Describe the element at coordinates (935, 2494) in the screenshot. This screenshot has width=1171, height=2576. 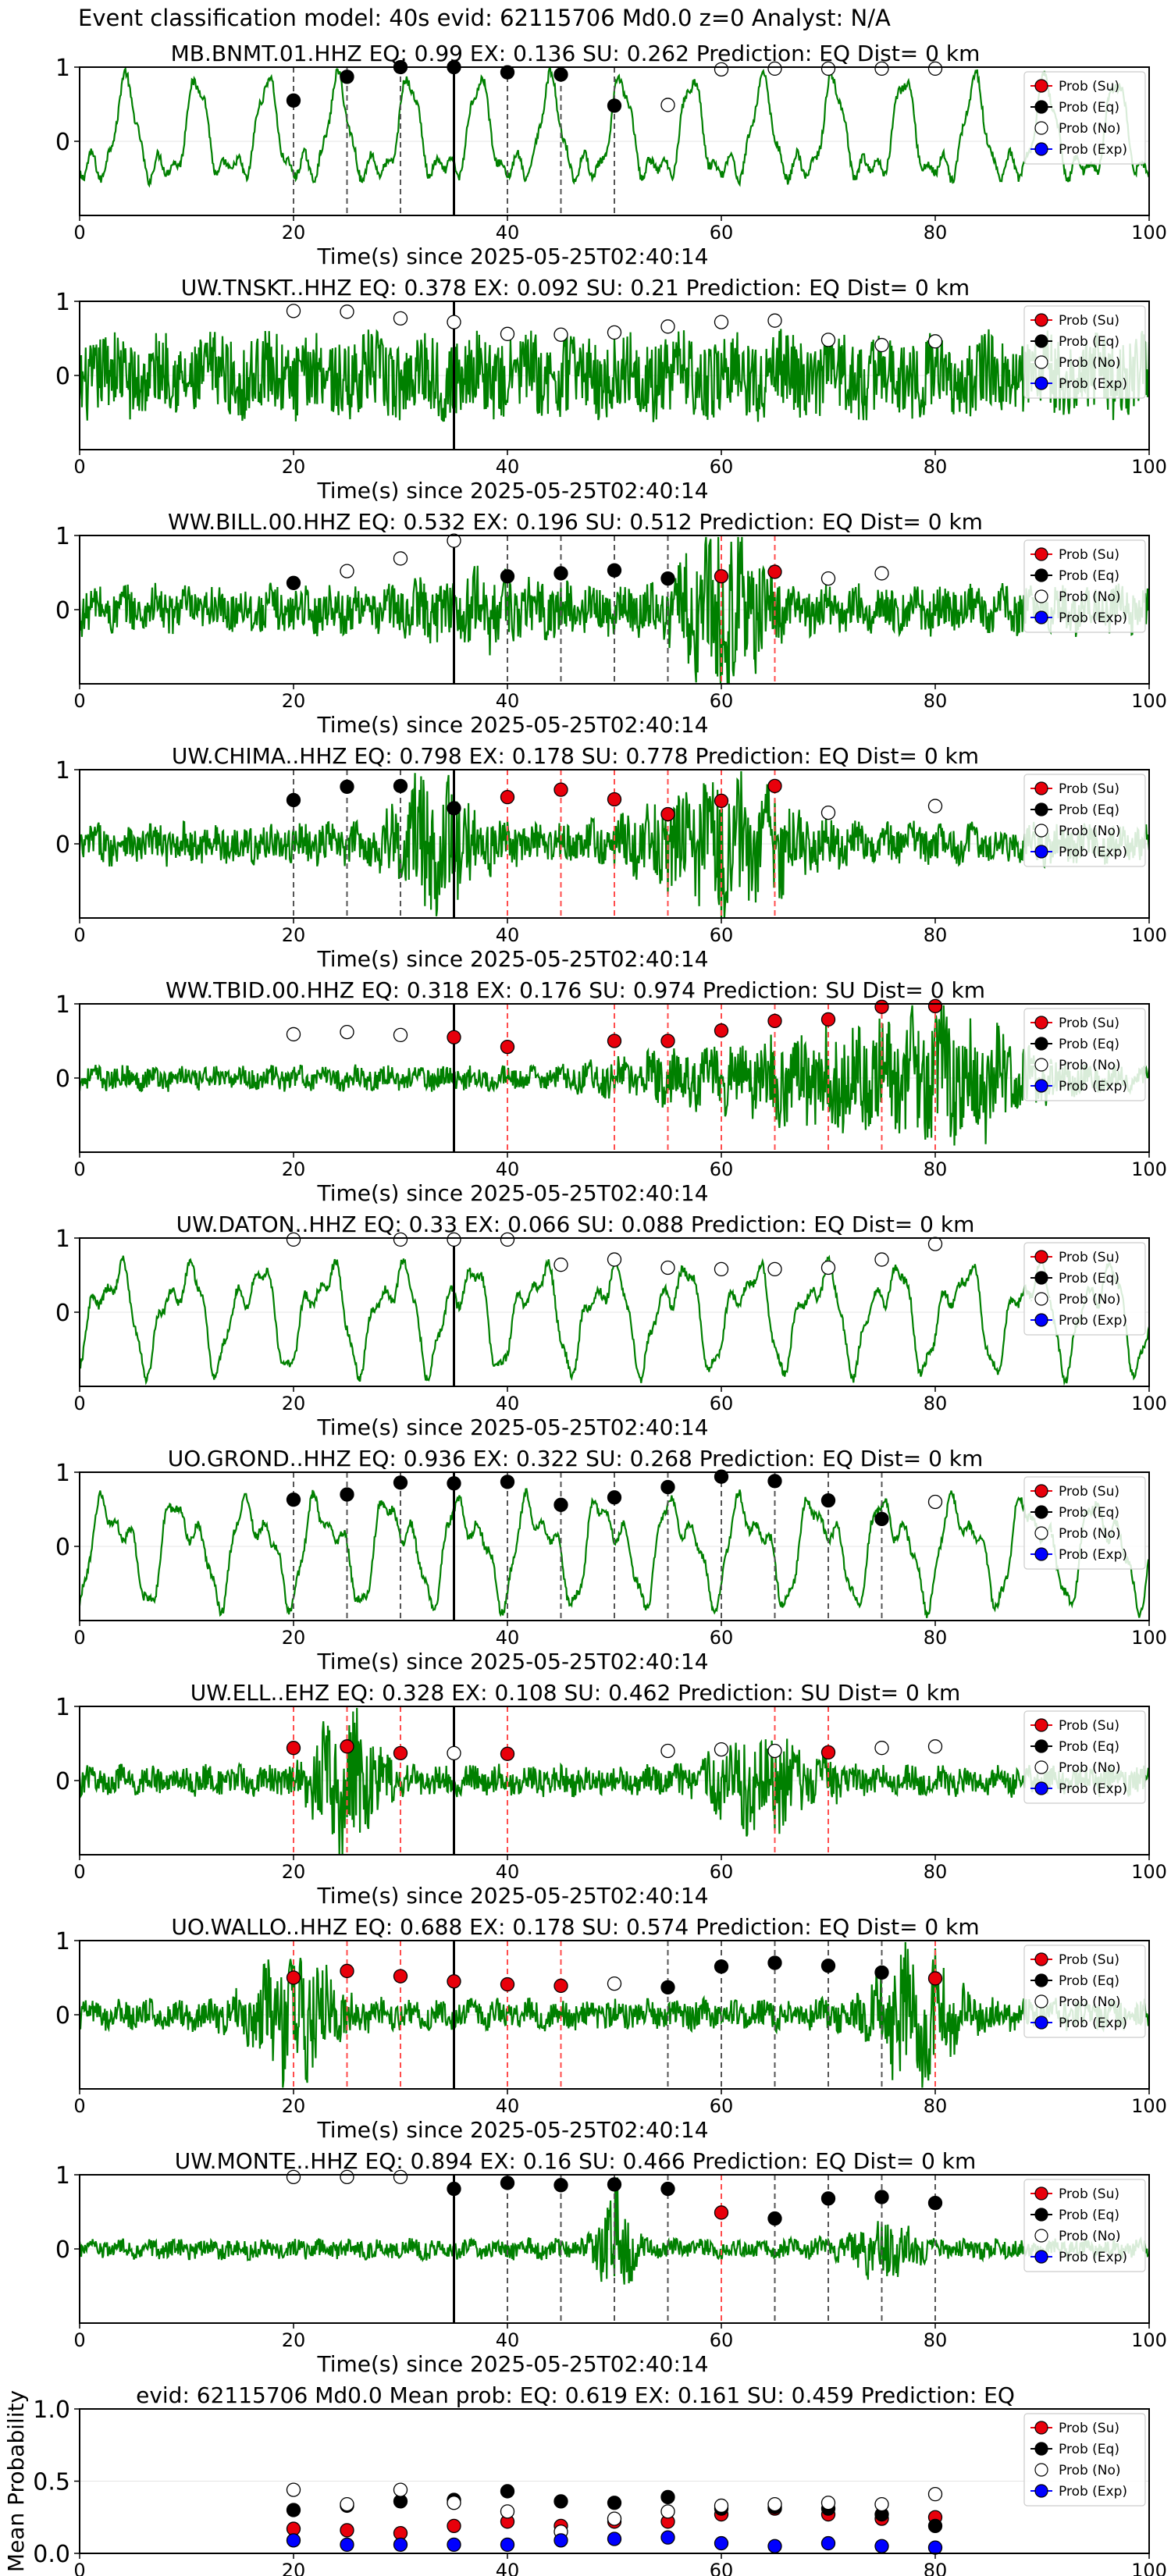
I see `mean-point-no` at that location.